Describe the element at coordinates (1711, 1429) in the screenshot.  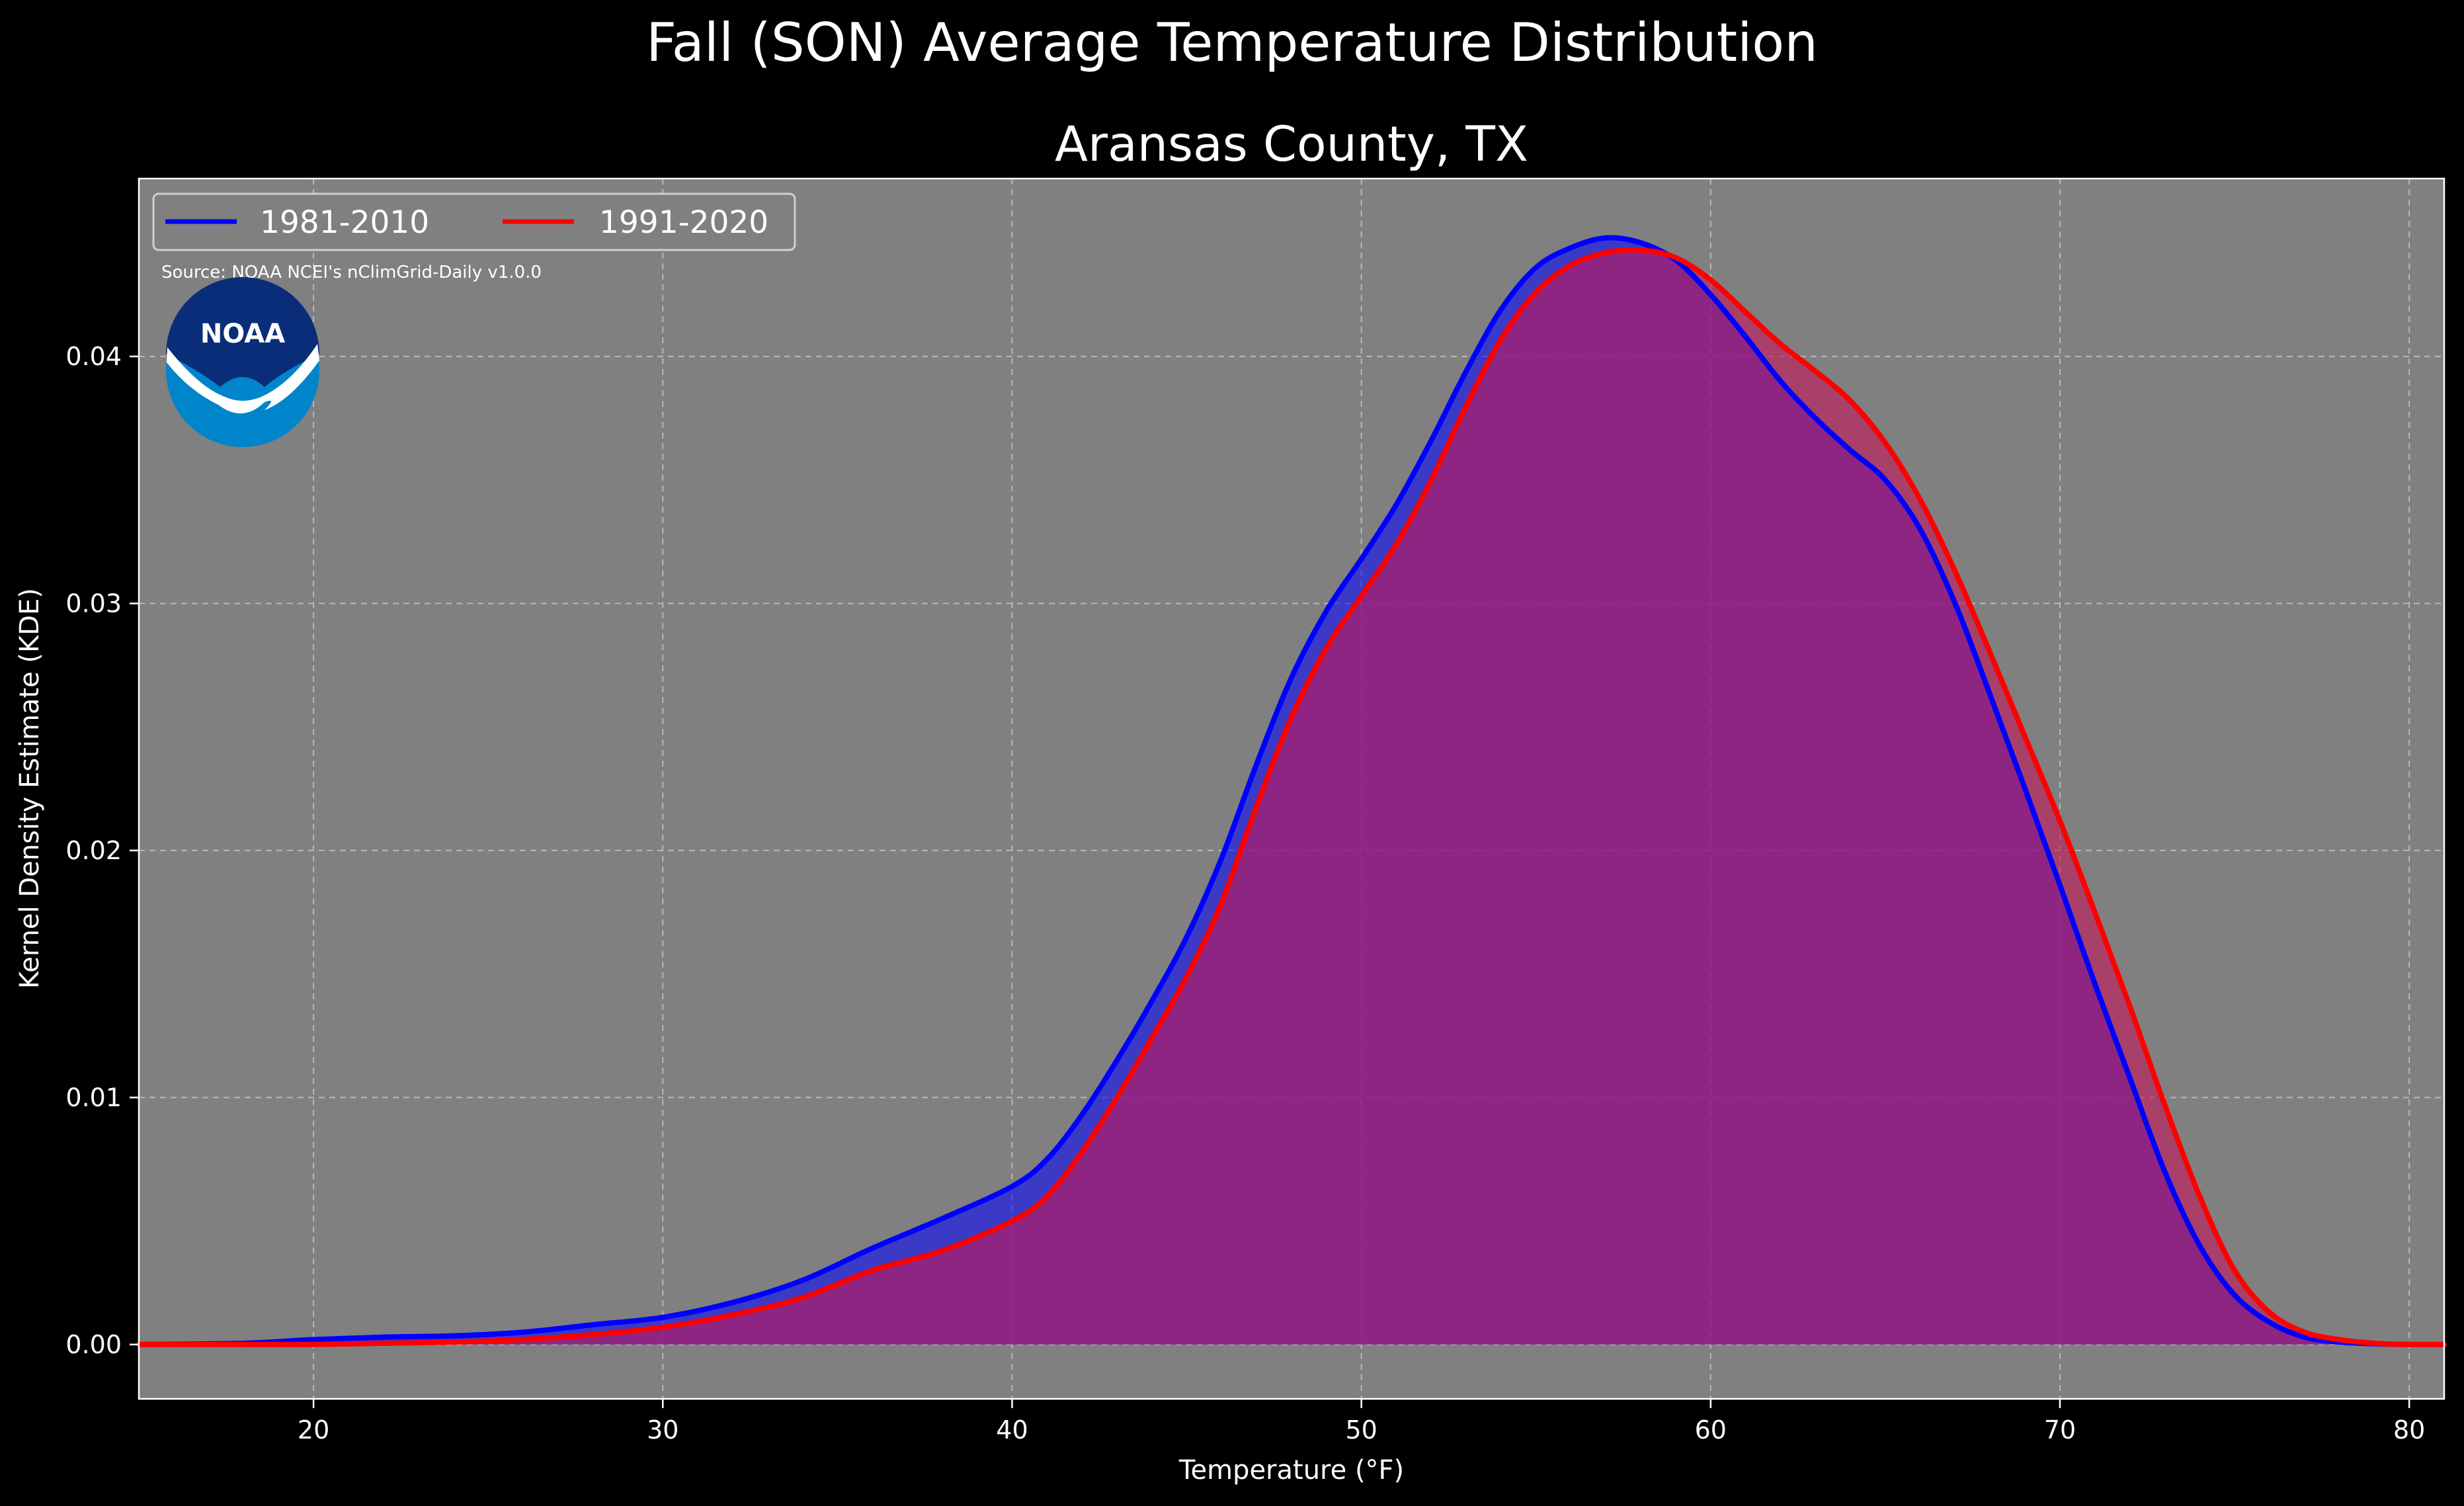
I see `x-tick-label-60: 60` at that location.